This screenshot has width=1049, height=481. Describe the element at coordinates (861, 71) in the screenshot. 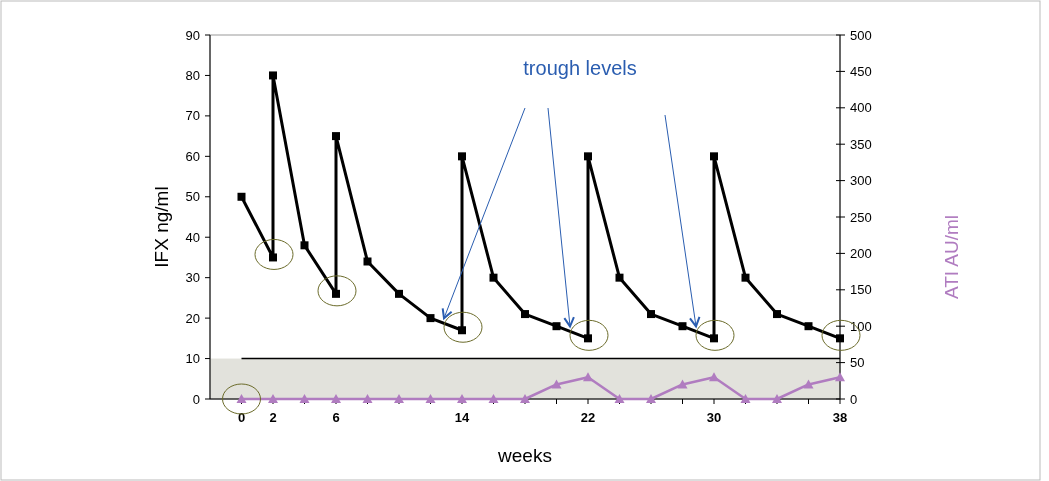

I see `y2-tick-label: 450` at that location.